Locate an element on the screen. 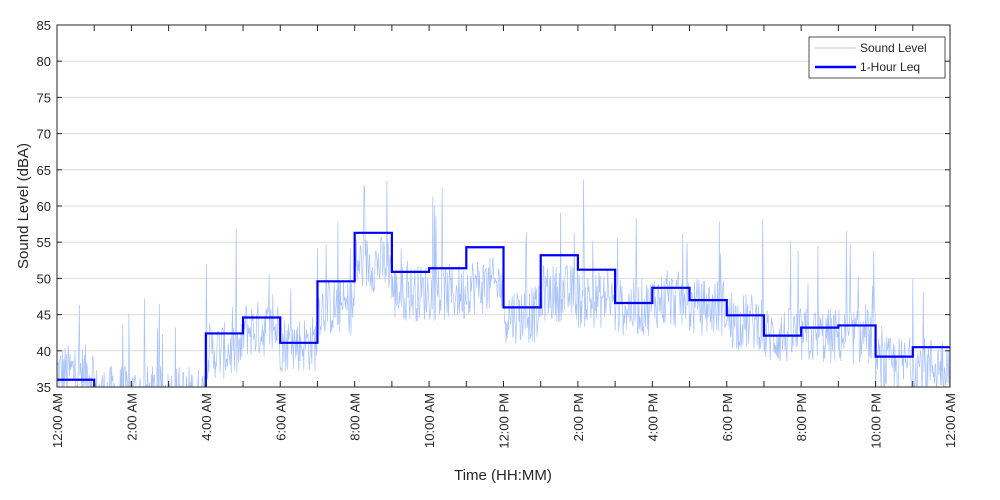  legend: Sound Level 1-Hour Leq is located at coordinates (877, 57).